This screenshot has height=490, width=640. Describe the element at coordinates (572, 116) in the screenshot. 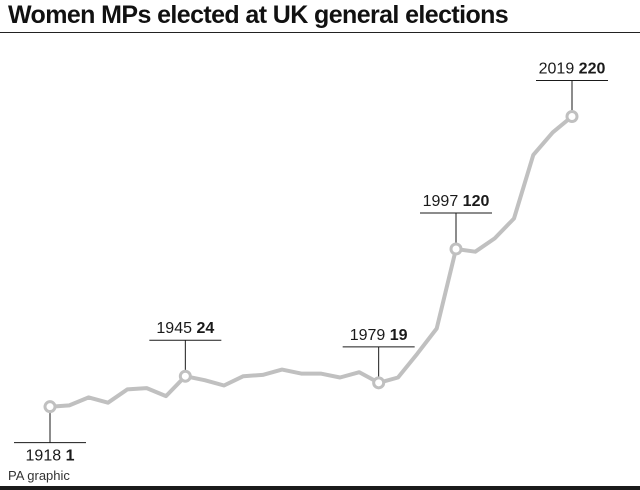

I see `data-point-2019` at that location.